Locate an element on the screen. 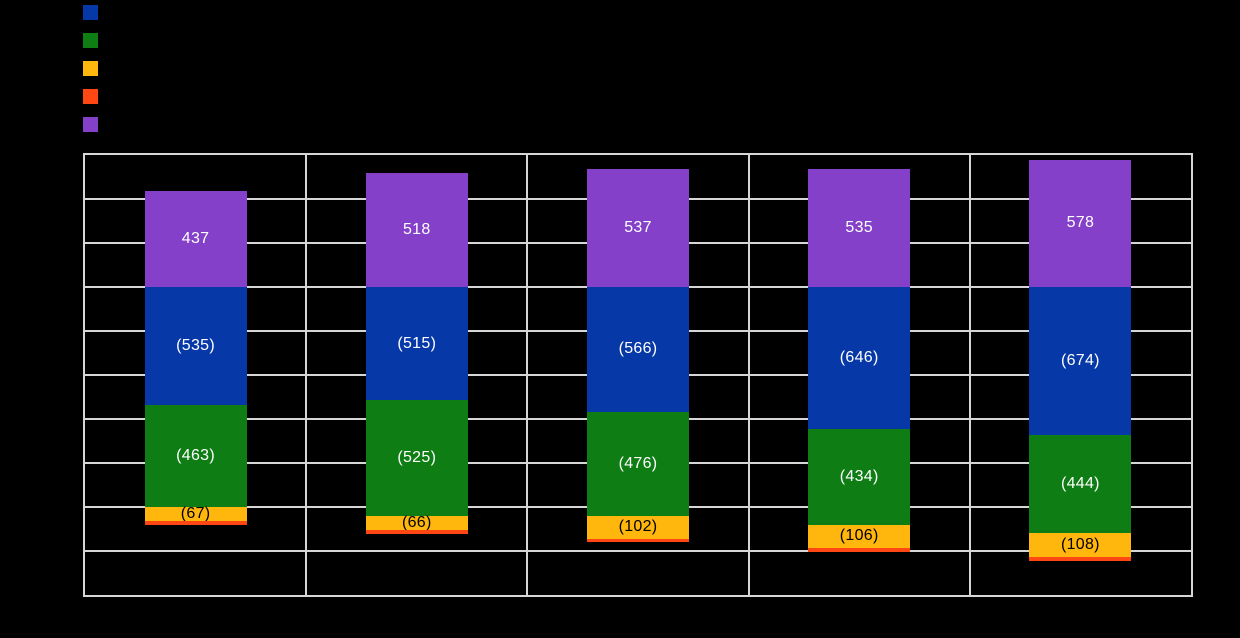 This screenshot has width=1240, height=638. bar-2-segment-purple: 518 is located at coordinates (416, 230).